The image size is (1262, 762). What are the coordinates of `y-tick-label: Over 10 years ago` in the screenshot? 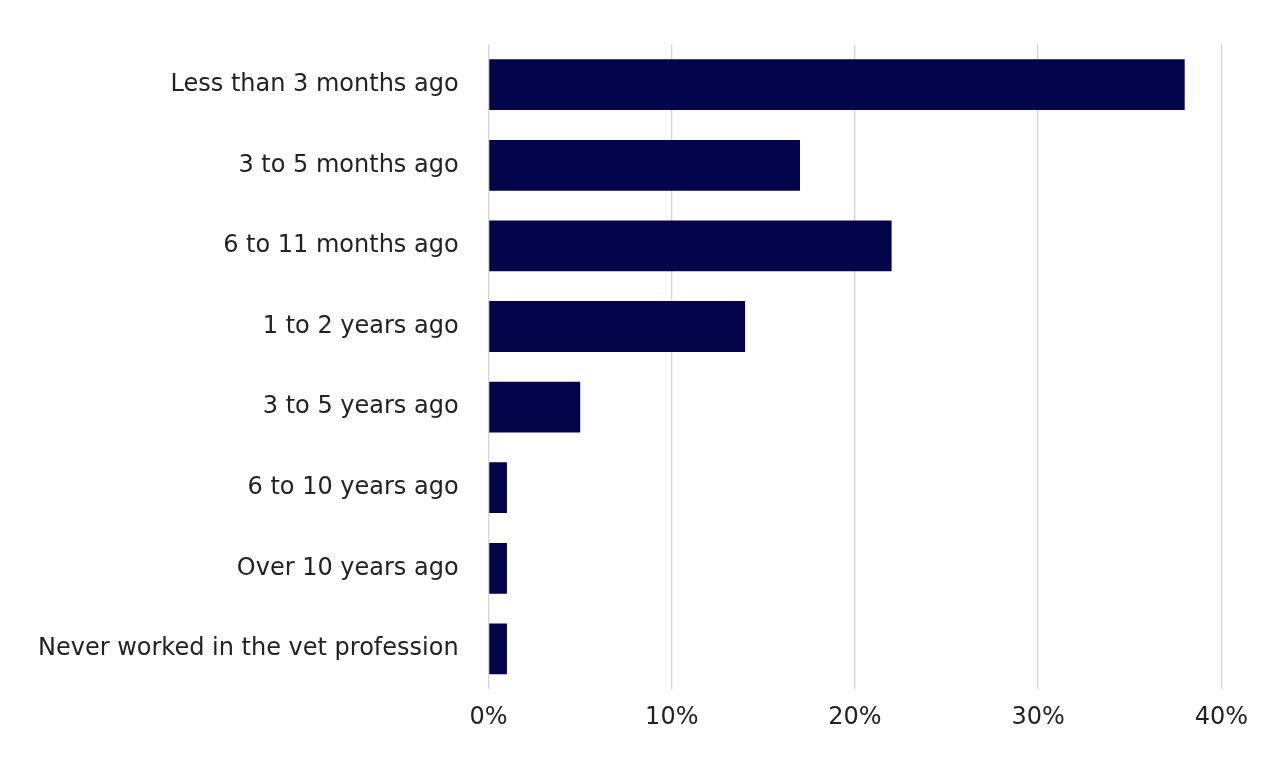 It's located at (347, 566).